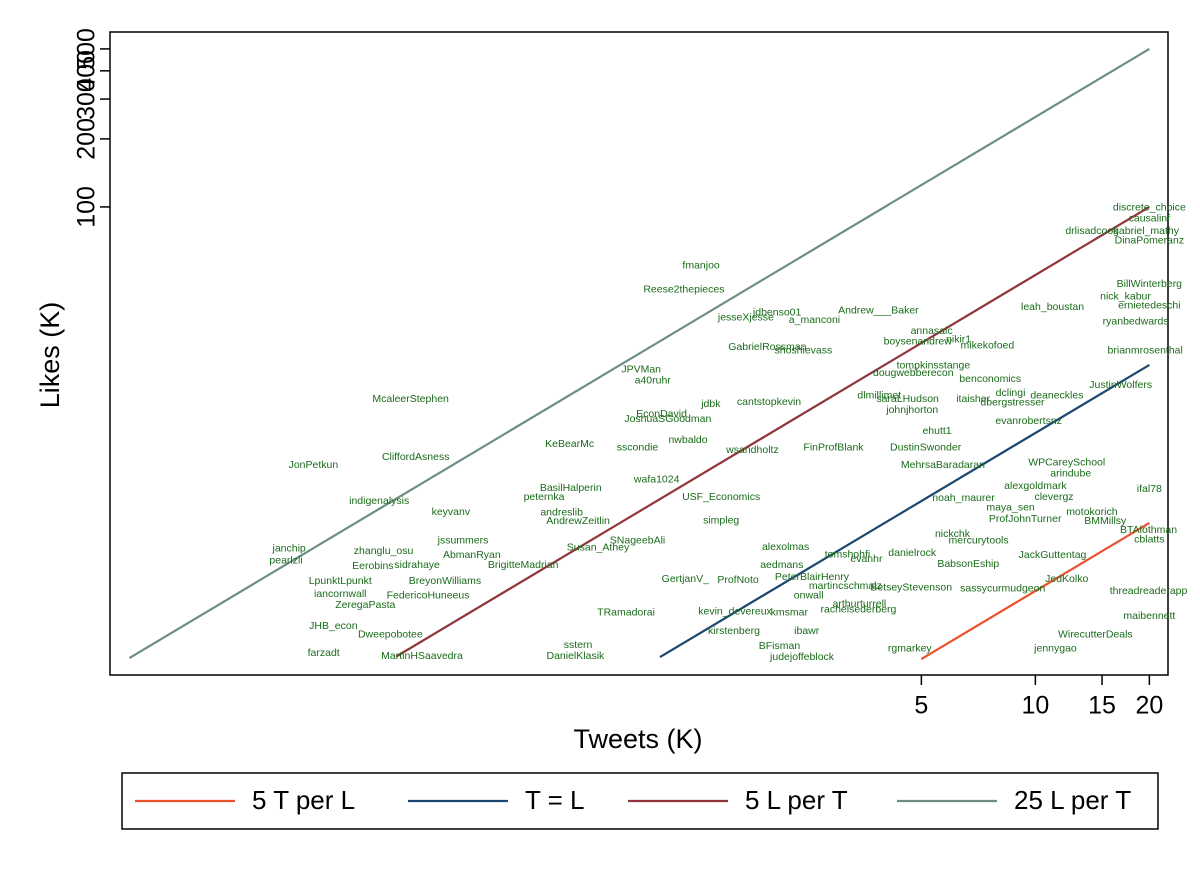 This screenshot has height=877, width=1200. I want to click on point-label: JonPetkun, so click(314, 465).